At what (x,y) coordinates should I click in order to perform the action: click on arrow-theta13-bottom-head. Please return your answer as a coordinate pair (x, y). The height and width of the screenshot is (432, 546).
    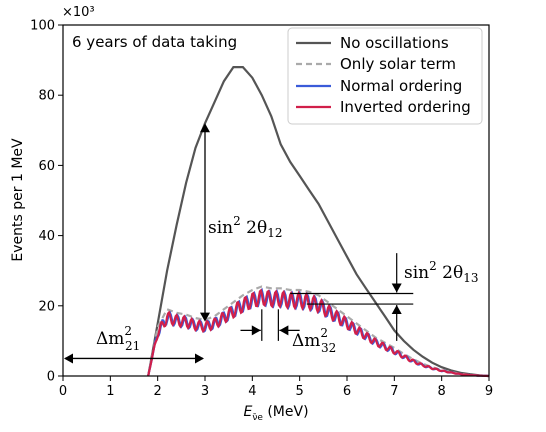
    Looking at the image, I should click on (396, 310).